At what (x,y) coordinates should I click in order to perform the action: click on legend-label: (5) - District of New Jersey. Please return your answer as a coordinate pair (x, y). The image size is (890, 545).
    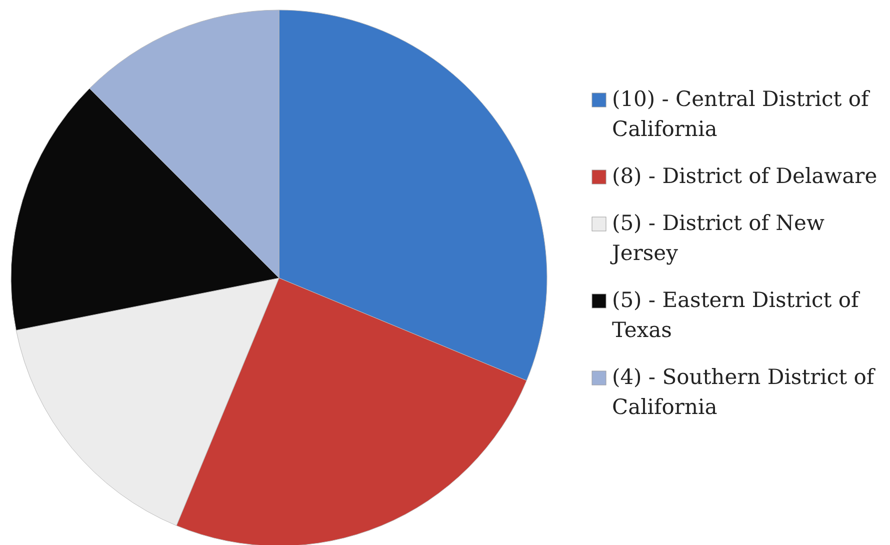
    Looking at the image, I should click on (717, 238).